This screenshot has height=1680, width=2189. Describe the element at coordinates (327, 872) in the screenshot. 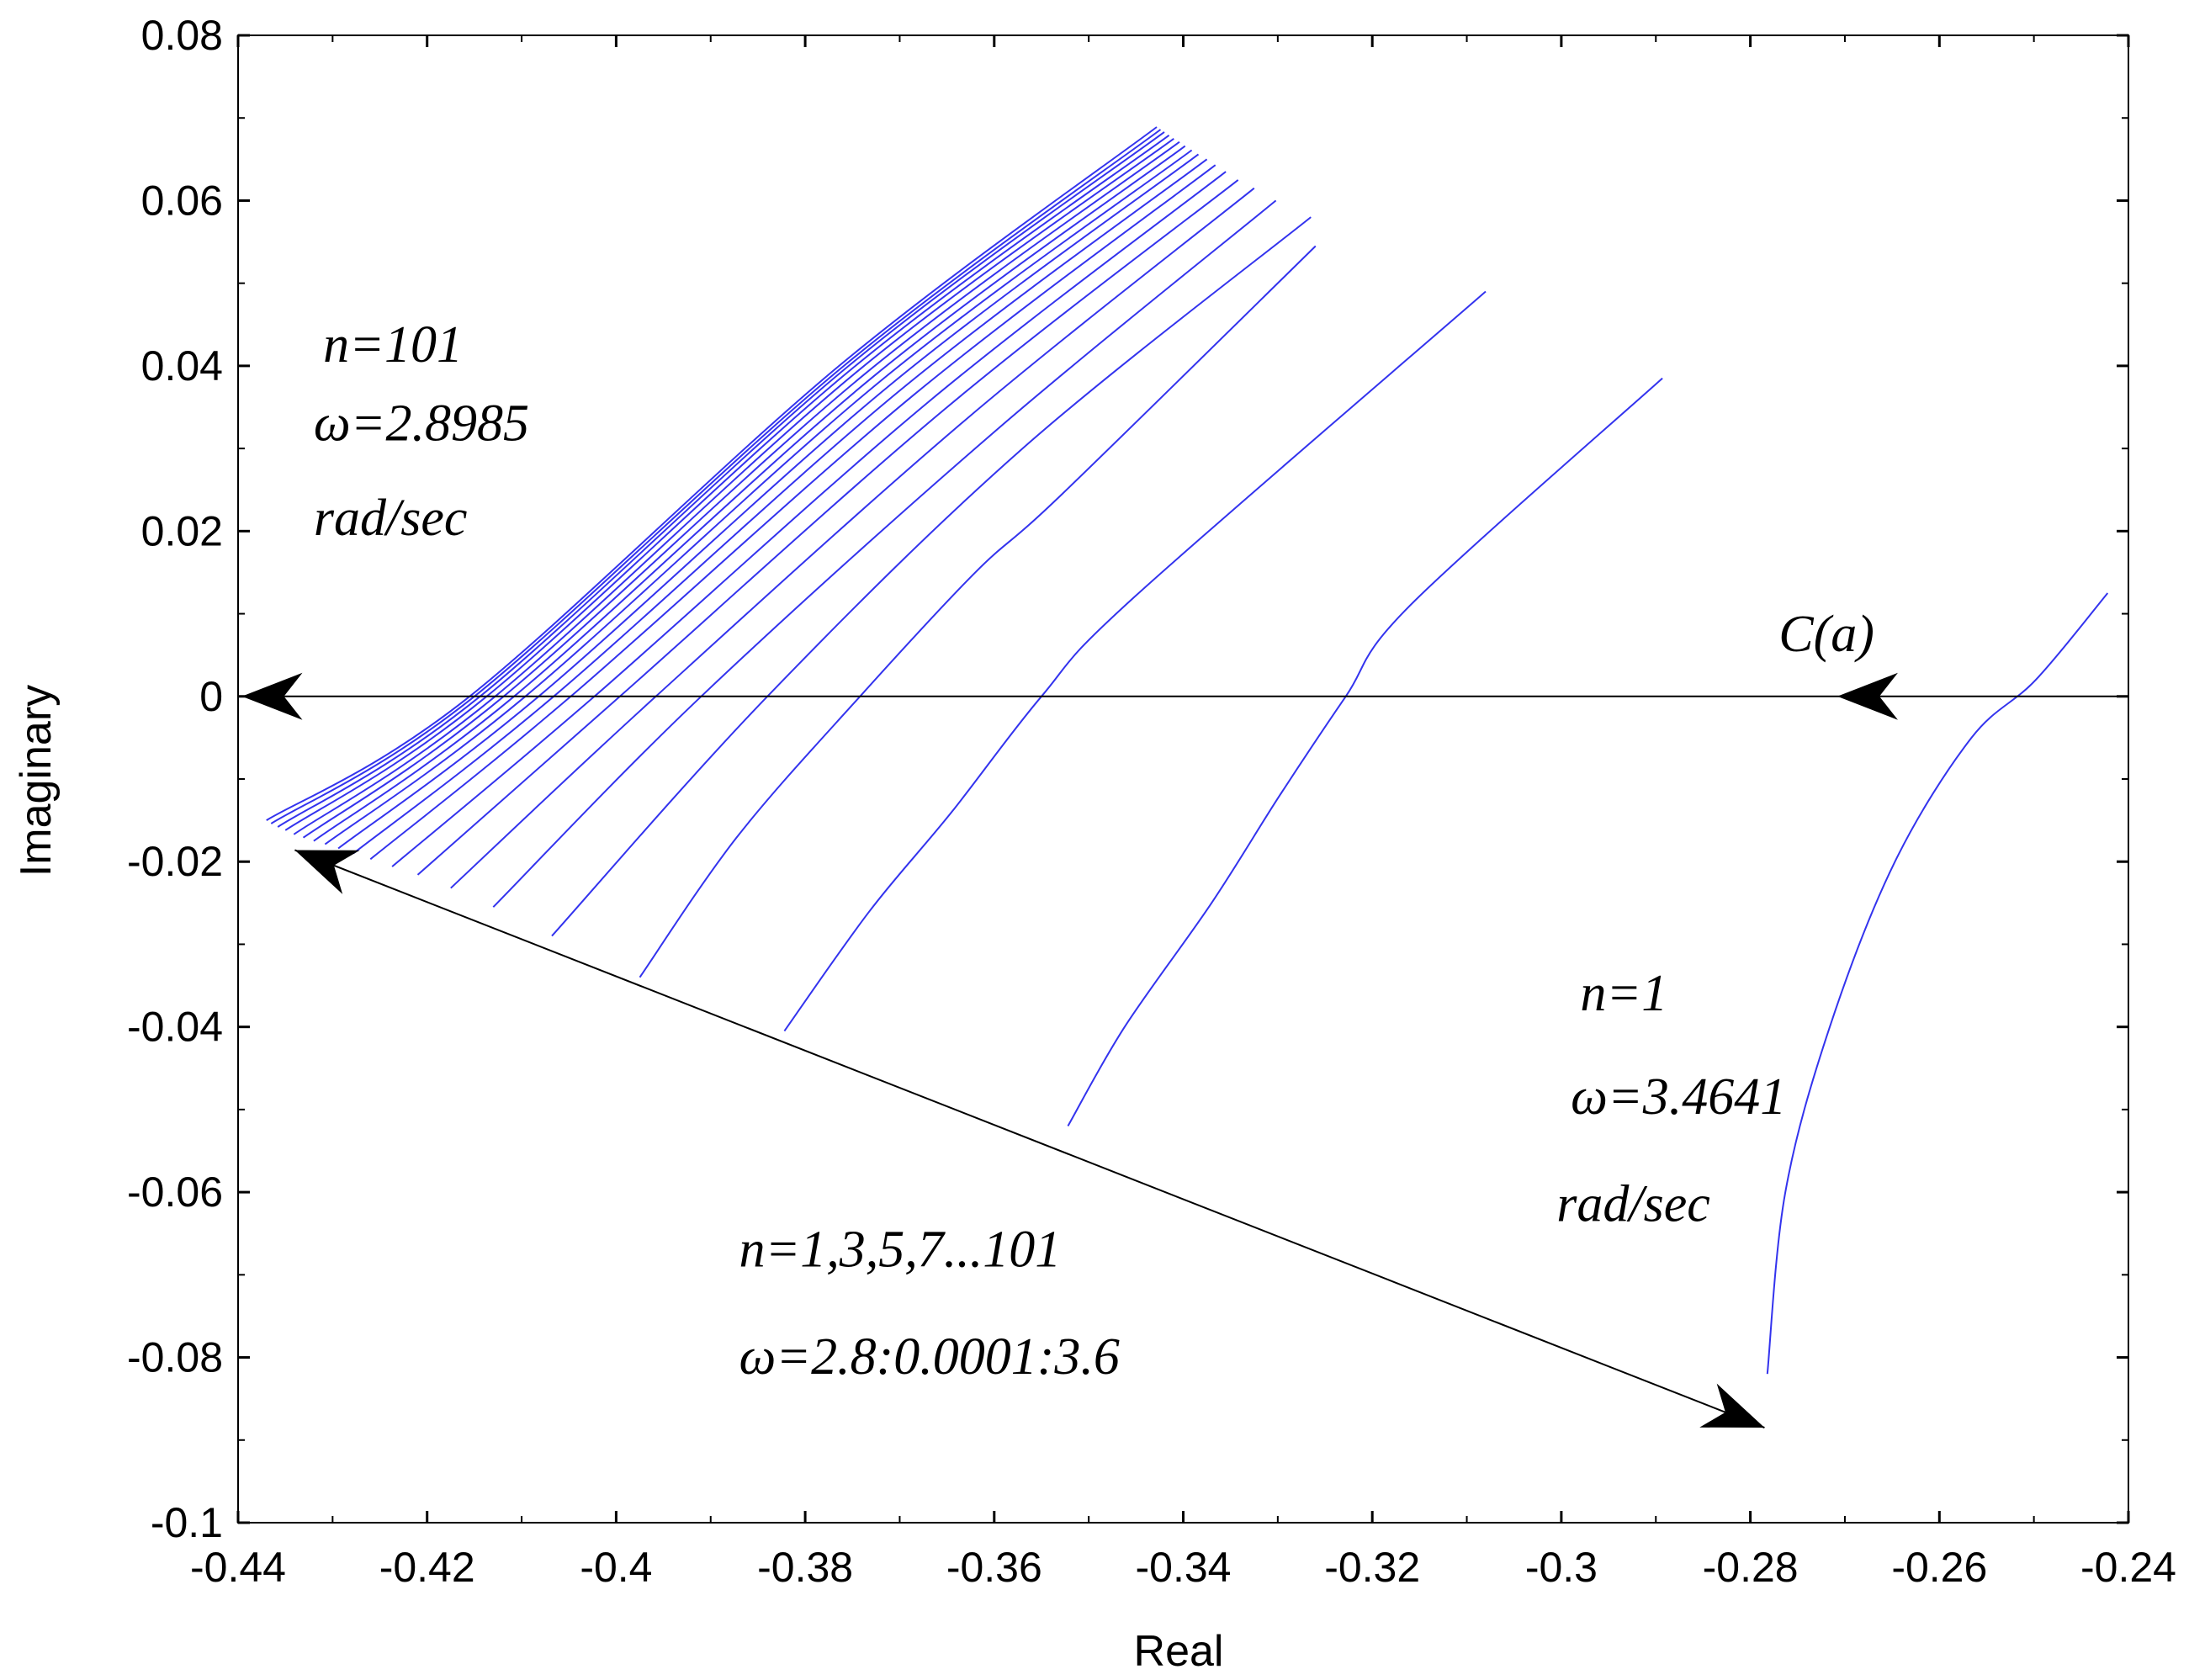

I see `range-arrowhead-start` at that location.